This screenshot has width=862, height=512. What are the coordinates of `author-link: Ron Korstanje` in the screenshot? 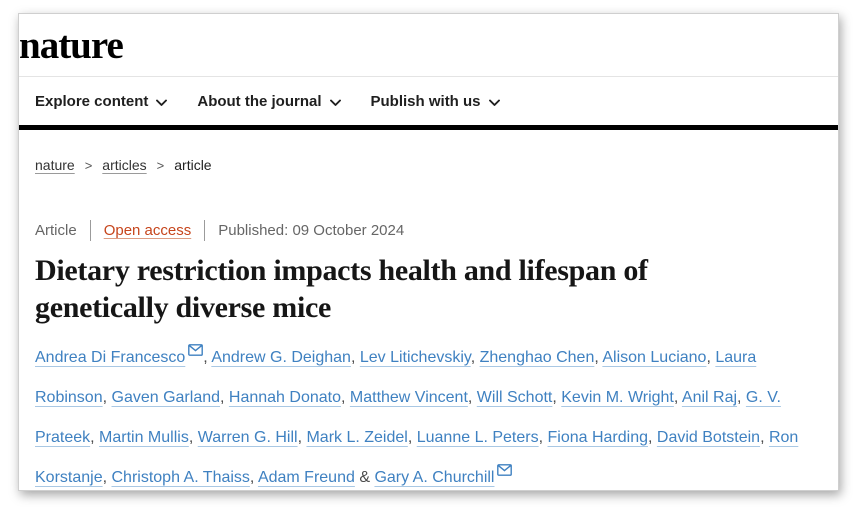 It's located at (417, 458).